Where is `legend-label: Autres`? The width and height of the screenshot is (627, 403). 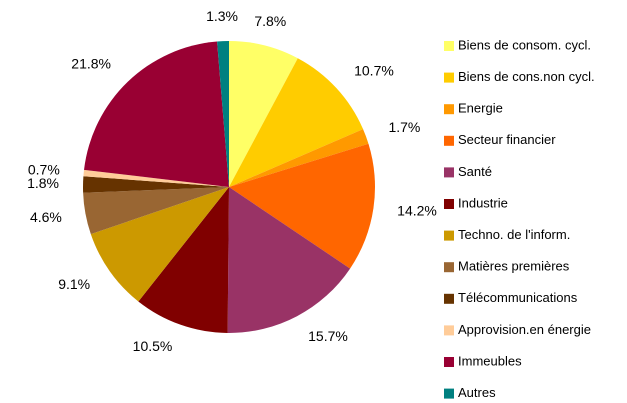 legend-label: Autres is located at coordinates (477, 392).